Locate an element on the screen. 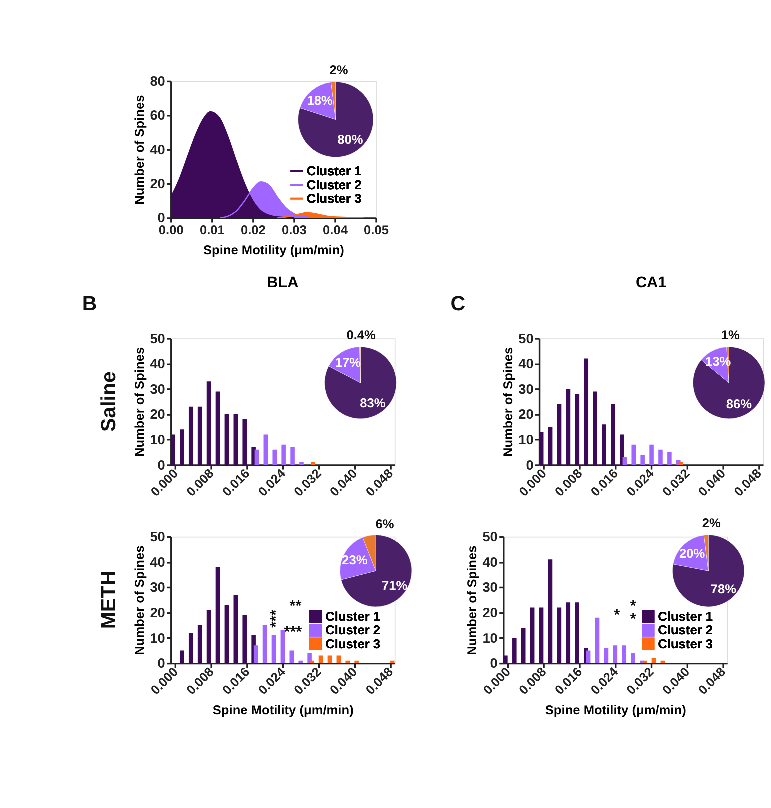  x-tick-label: 0.03 is located at coordinates (294, 230).